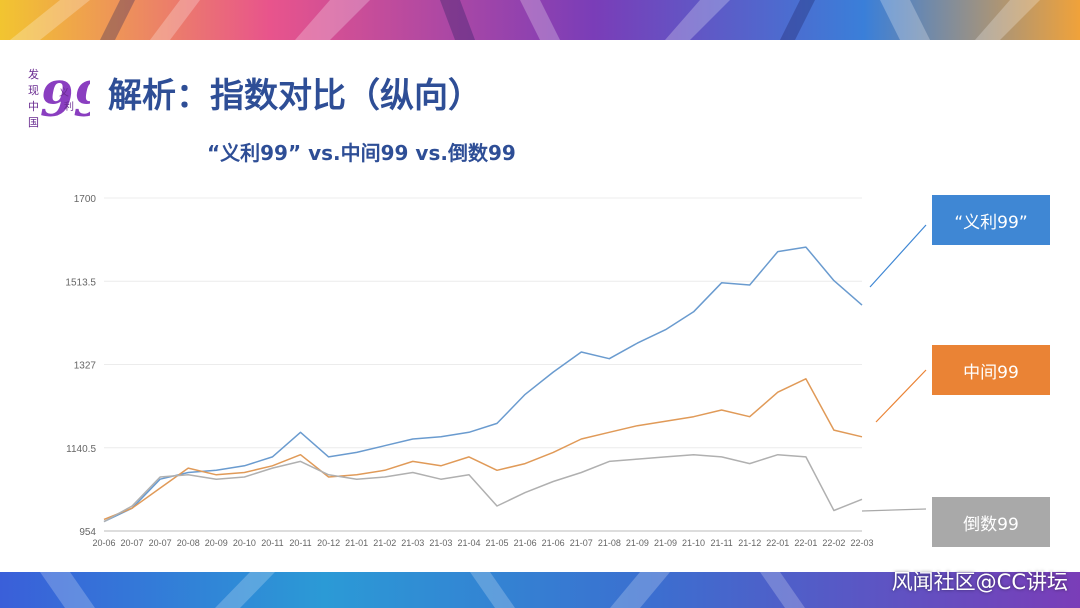  I want to click on x-tick-label: 21-07, so click(581, 543).